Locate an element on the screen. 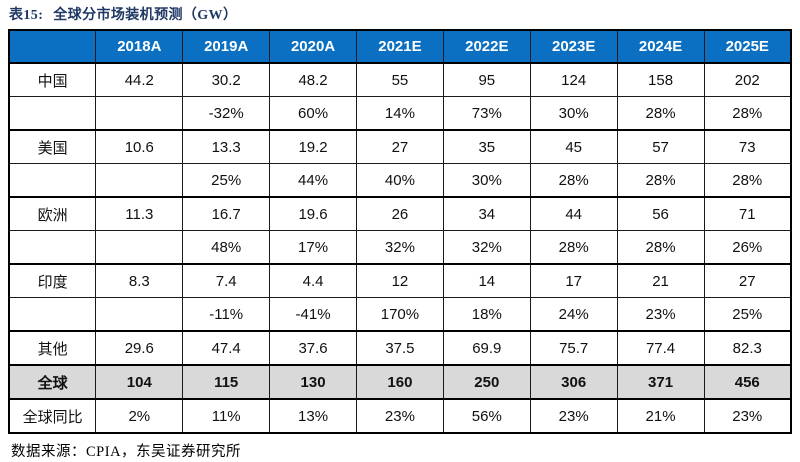 The height and width of the screenshot is (462, 800). data-cell: 26% is located at coordinates (747, 247).